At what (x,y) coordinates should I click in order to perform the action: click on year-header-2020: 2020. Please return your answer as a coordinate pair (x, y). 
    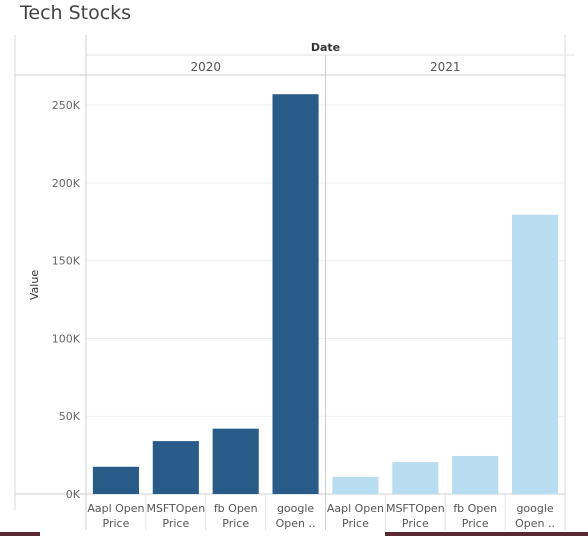
    Looking at the image, I should click on (205, 67).